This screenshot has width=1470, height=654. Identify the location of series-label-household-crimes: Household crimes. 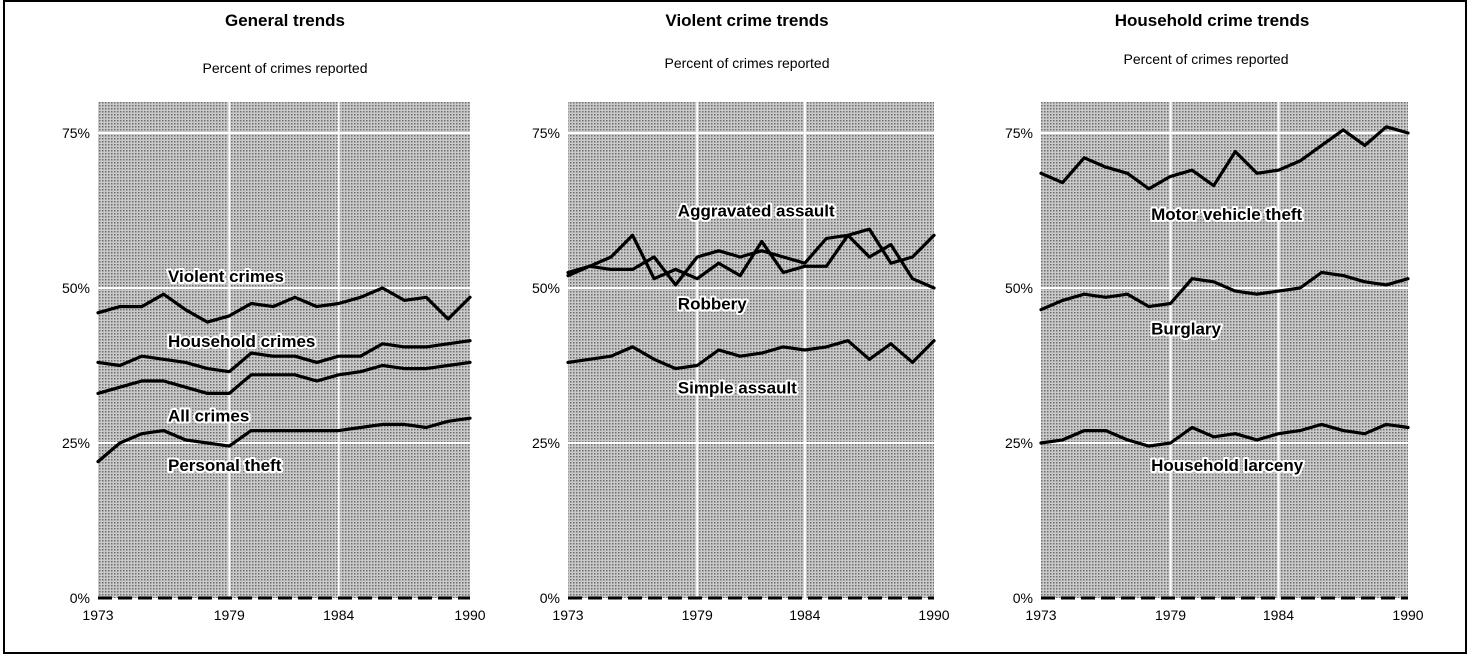
(241, 341).